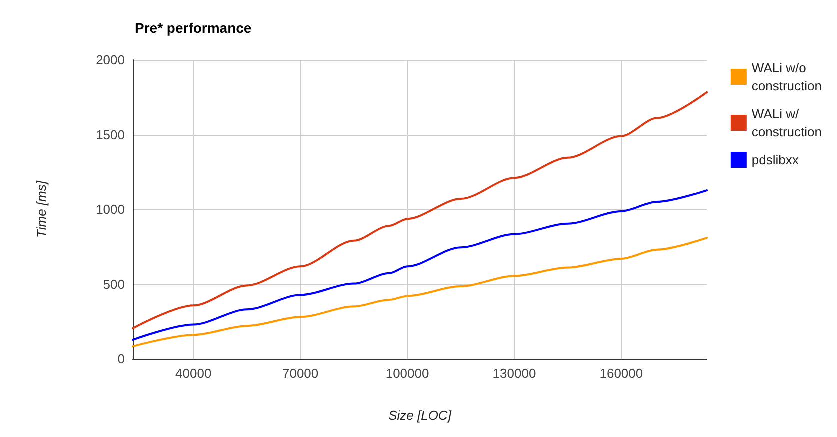 This screenshot has height=437, width=837. I want to click on chart-title: Pre* performance, so click(193, 28).